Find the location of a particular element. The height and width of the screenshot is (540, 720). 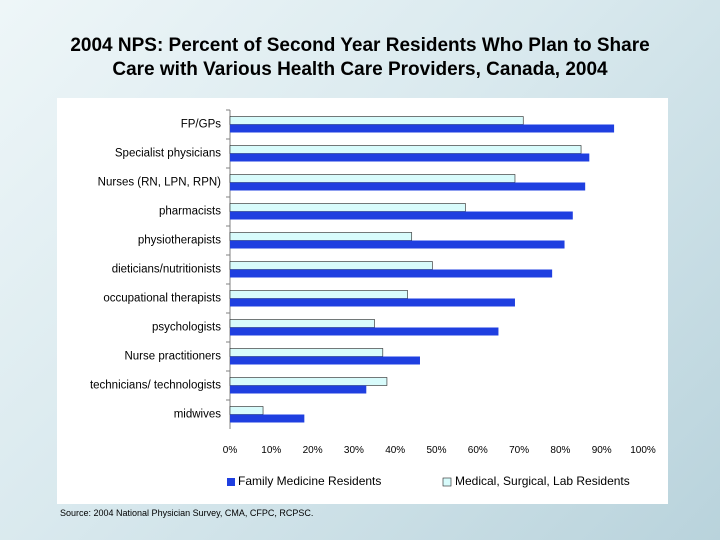

legend-label-family-medicine: Family Medicine Residents is located at coordinates (309, 481).